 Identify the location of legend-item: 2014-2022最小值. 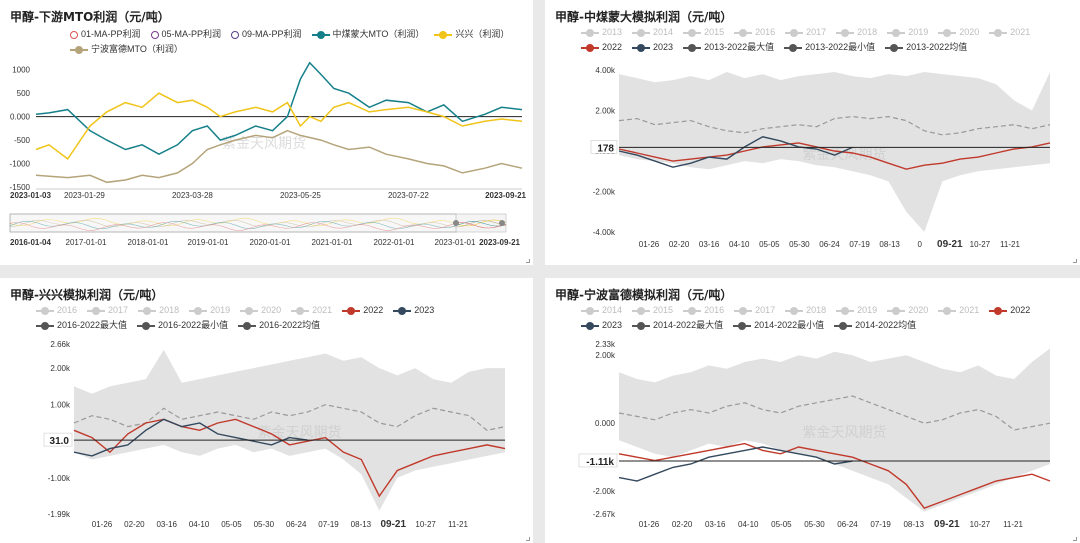
(778, 325).